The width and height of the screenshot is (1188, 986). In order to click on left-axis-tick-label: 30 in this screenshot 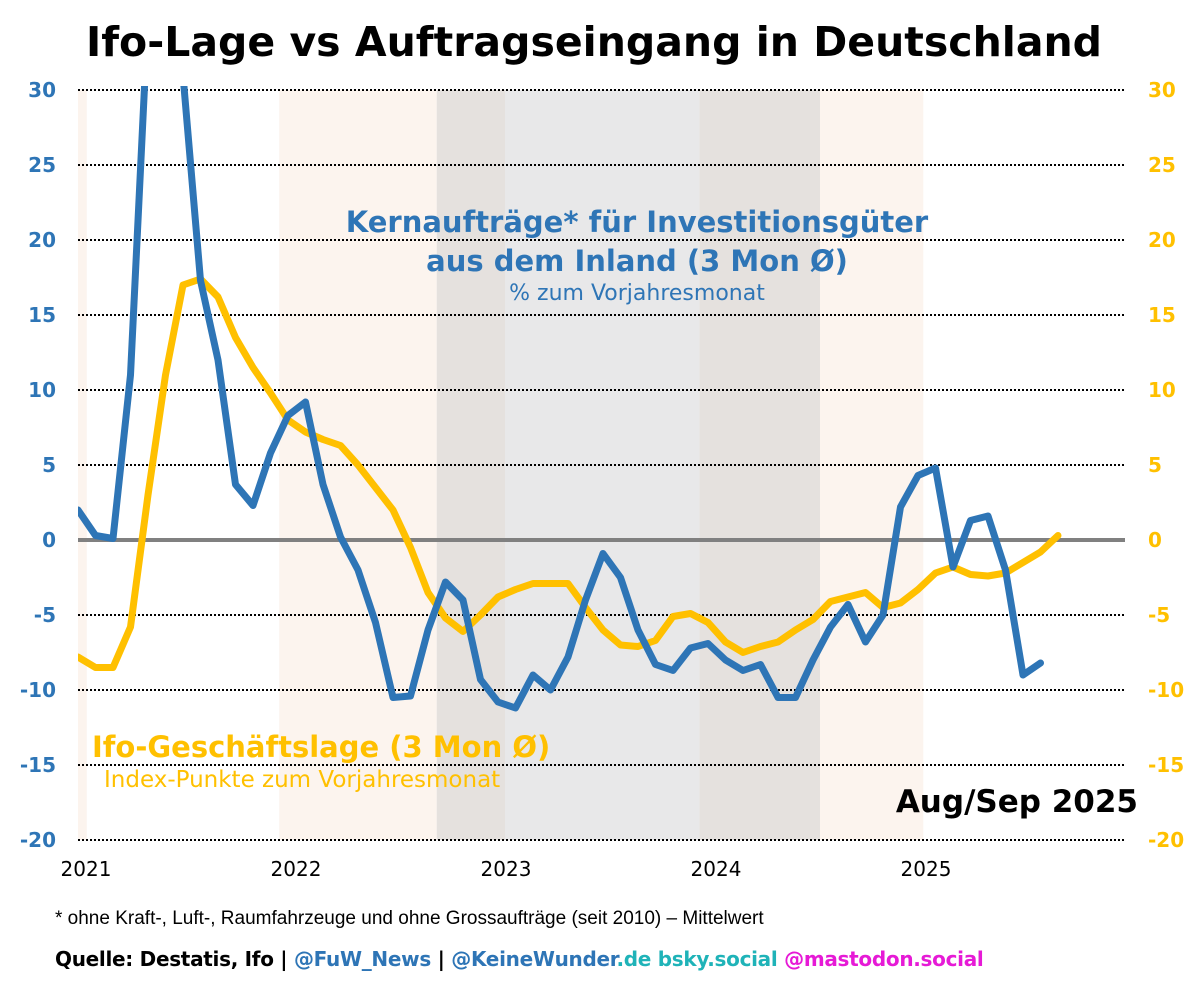, I will do `click(42, 90)`.